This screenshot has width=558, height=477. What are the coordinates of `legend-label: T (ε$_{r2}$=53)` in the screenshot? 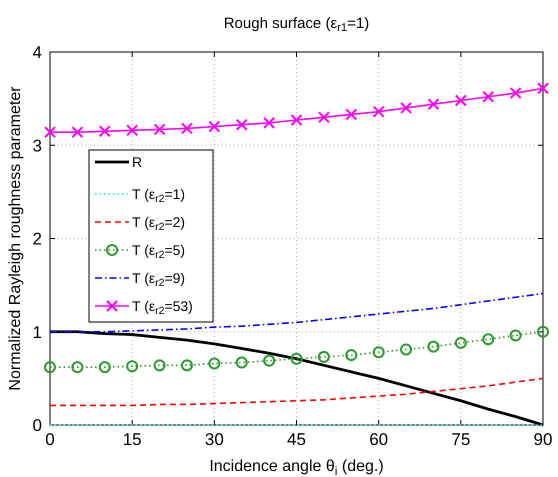 It's located at (162, 308).